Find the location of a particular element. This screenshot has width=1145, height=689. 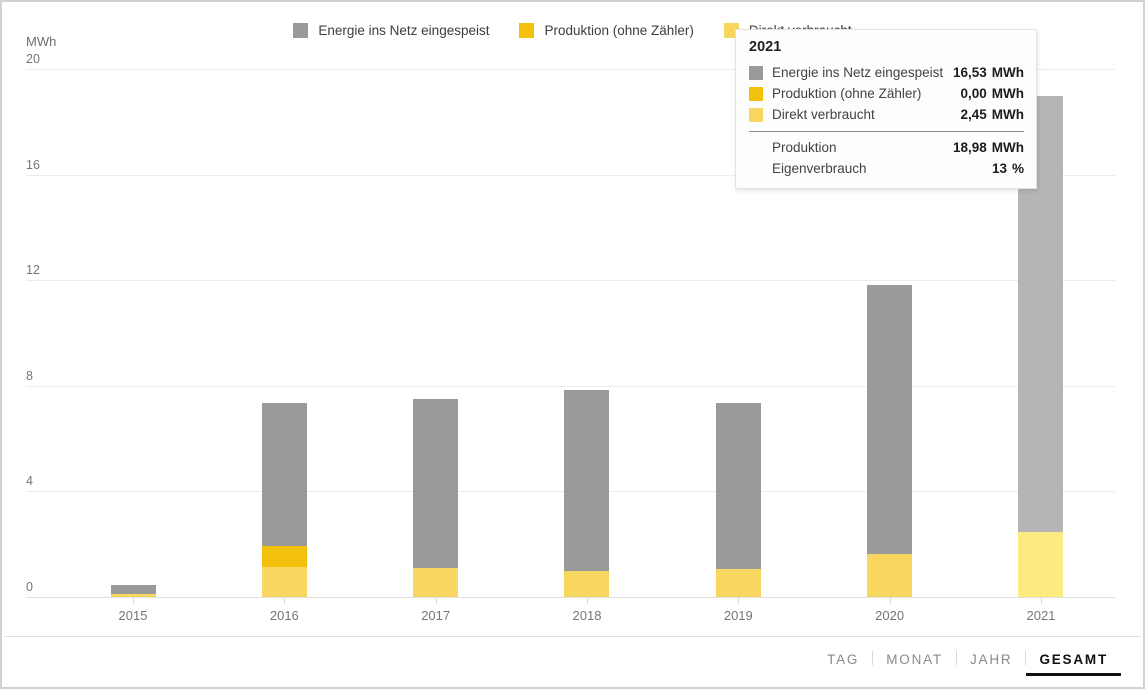

legend-label: Energie ins Netz eingespeist is located at coordinates (404, 30).